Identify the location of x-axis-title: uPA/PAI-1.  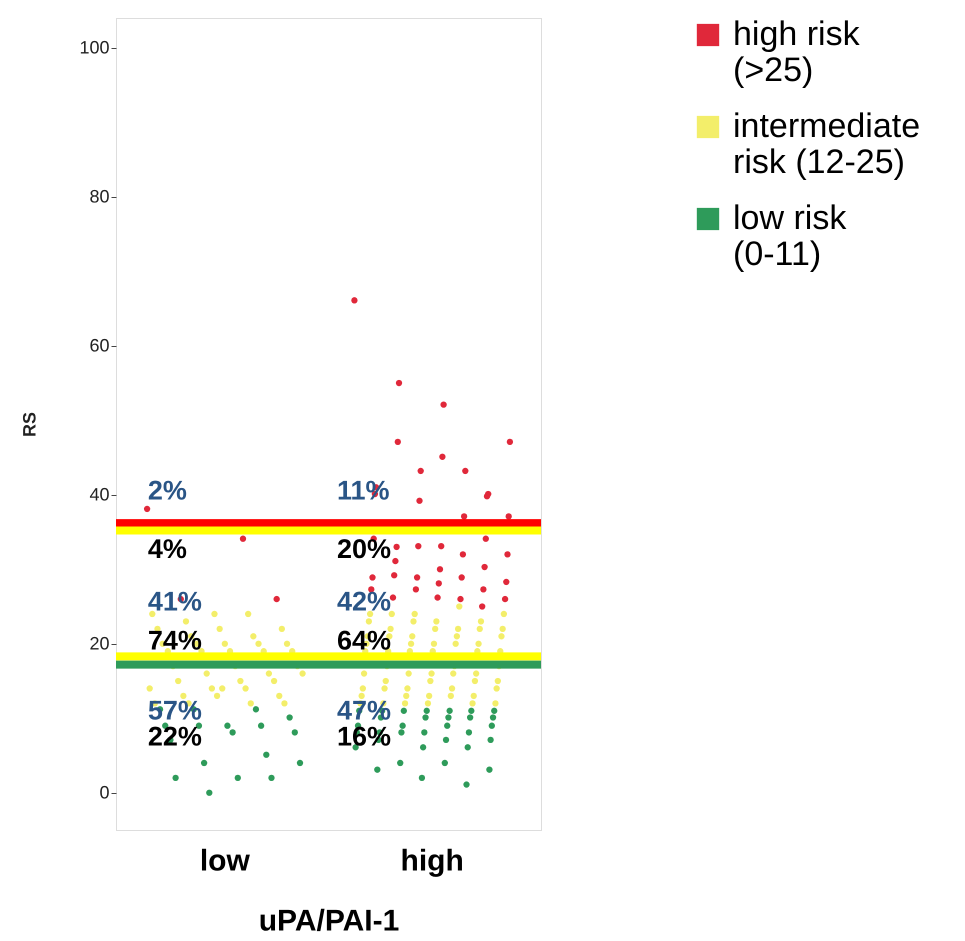
(329, 921).